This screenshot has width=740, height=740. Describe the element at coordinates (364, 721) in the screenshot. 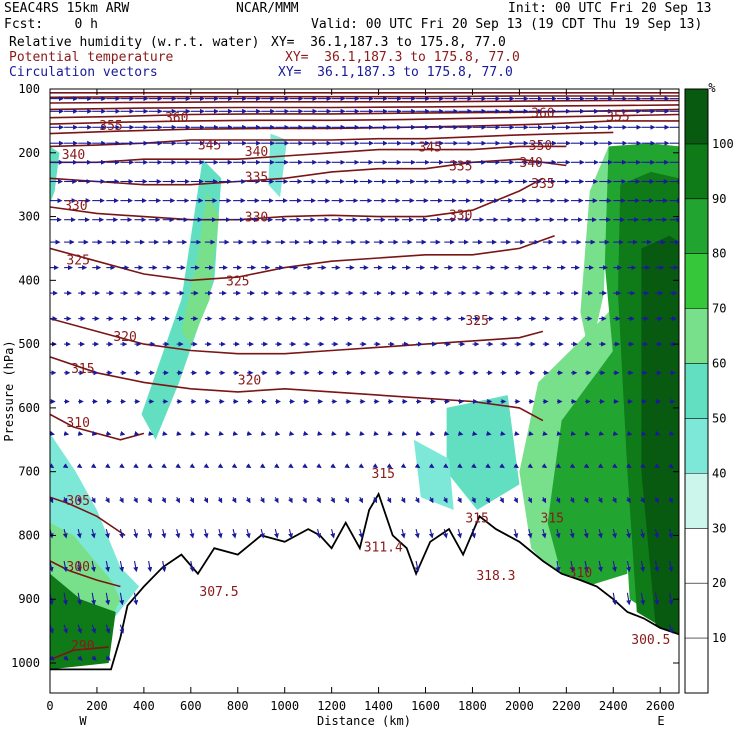

I see `x-axis-label: Distance (km)` at that location.